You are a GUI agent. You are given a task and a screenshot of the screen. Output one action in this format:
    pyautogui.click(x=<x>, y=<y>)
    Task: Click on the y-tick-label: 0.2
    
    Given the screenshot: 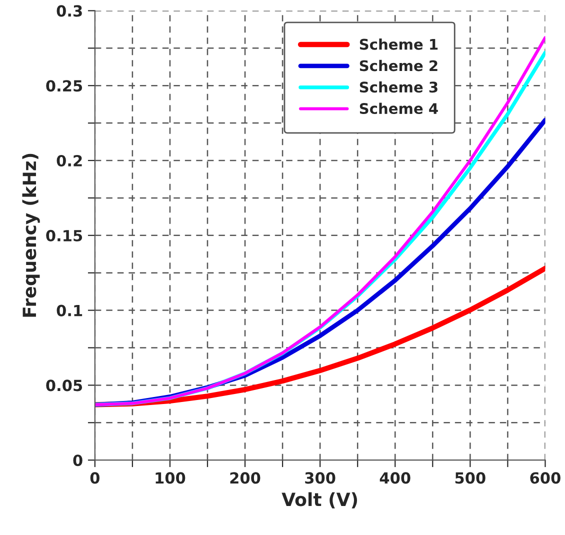 What is the action you would take?
    pyautogui.click(x=69, y=160)
    